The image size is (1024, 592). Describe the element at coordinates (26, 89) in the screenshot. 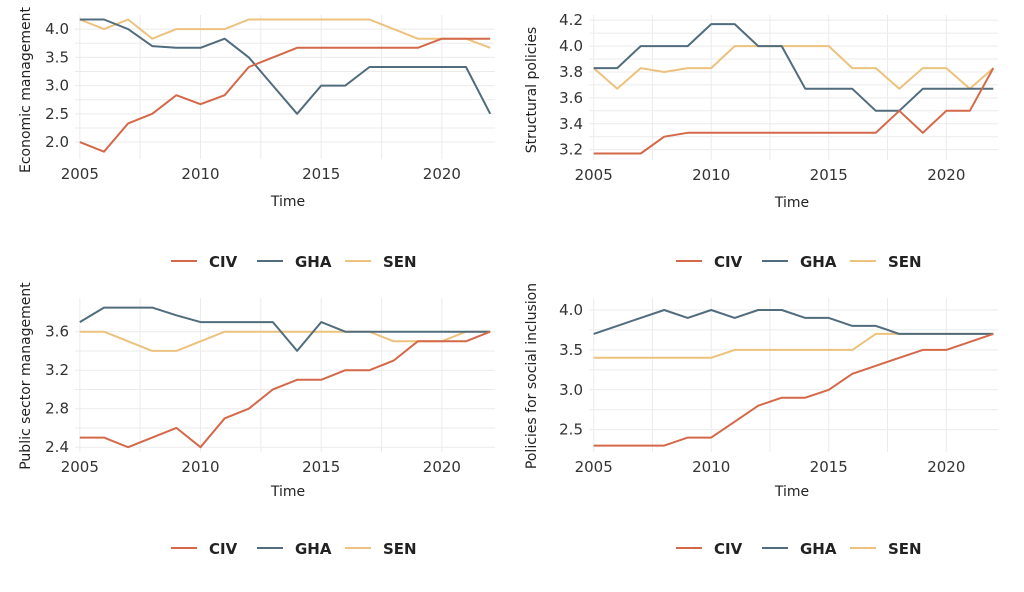

I see `y-axis-title: Economic management` at that location.